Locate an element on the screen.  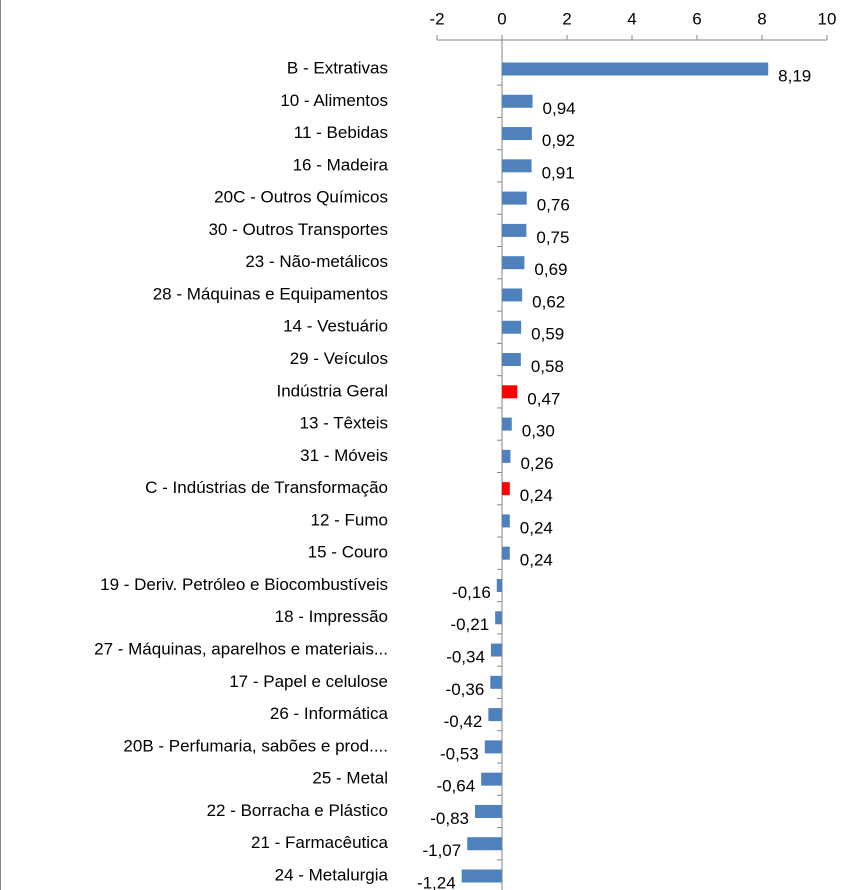
value-label: 8,19 is located at coordinates (794, 75).